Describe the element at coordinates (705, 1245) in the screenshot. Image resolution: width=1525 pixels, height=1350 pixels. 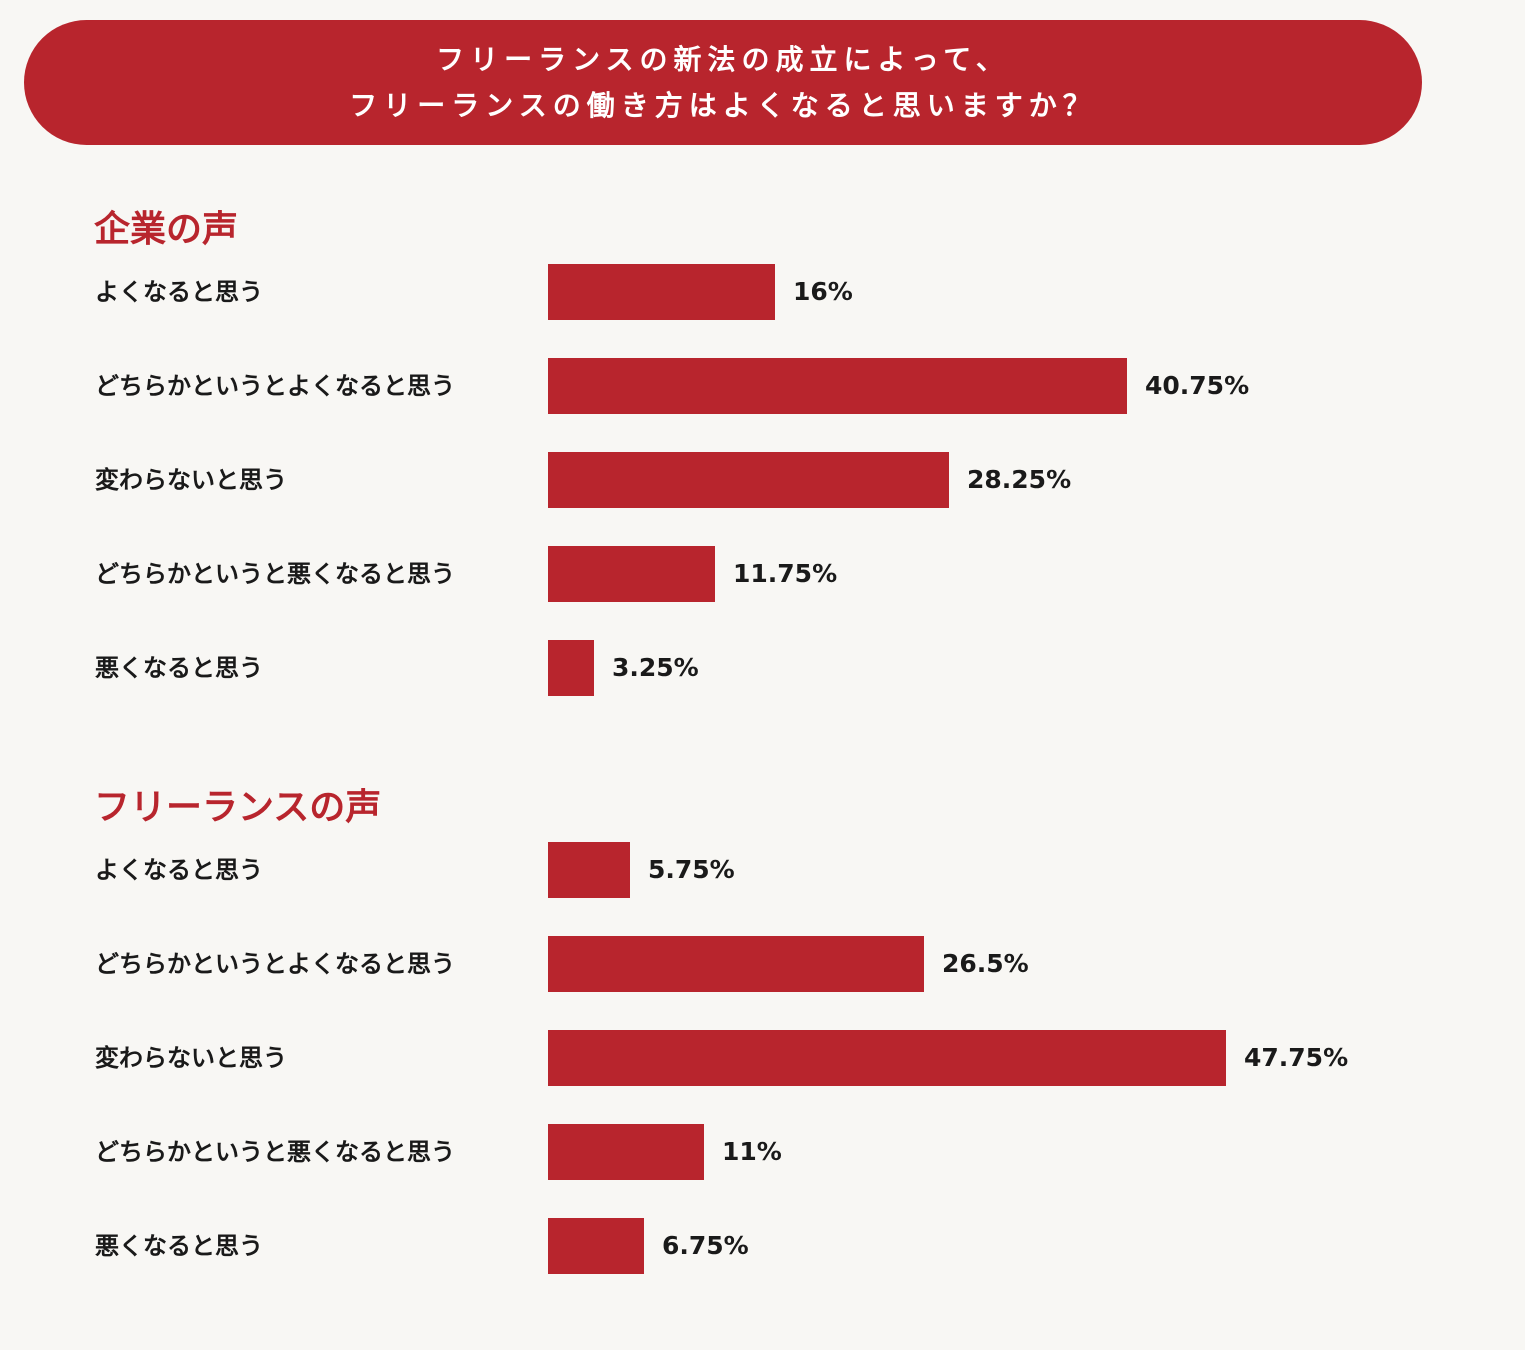
I see `value-label: 6.75%` at that location.